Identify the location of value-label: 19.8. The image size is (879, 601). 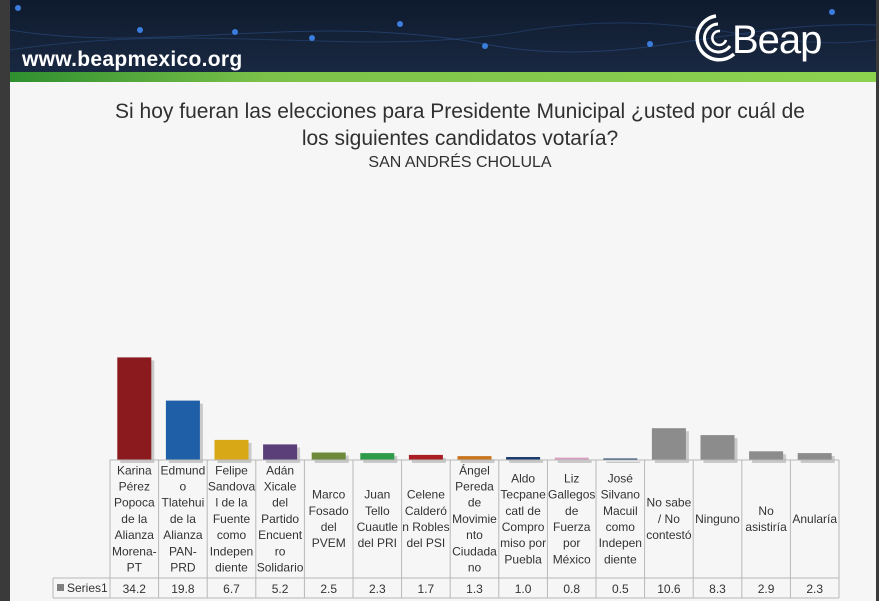
(183, 589).